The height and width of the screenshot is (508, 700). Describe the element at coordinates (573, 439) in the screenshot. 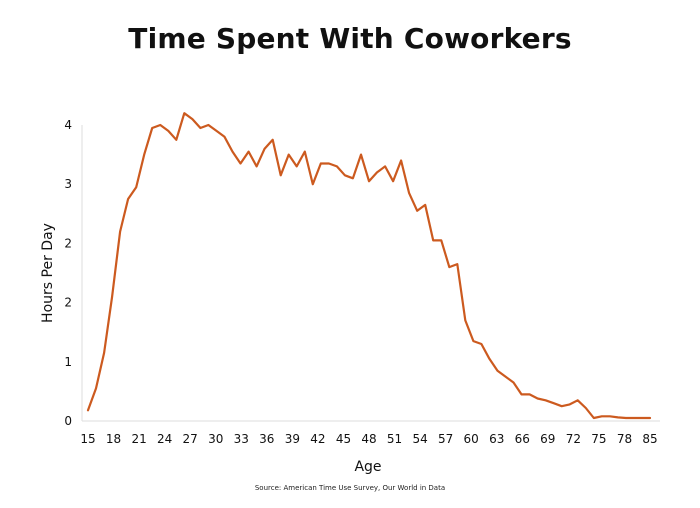

I see `x-tick-label: 72` at that location.